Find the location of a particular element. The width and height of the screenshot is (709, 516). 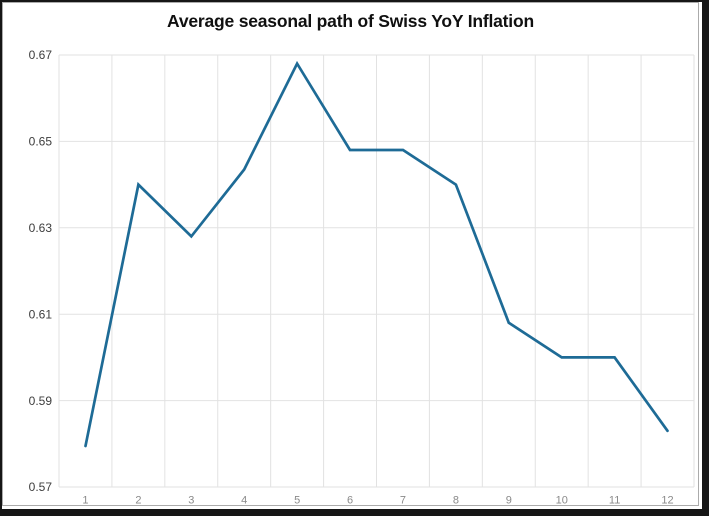

x-tick-label: 4 is located at coordinates (244, 501).